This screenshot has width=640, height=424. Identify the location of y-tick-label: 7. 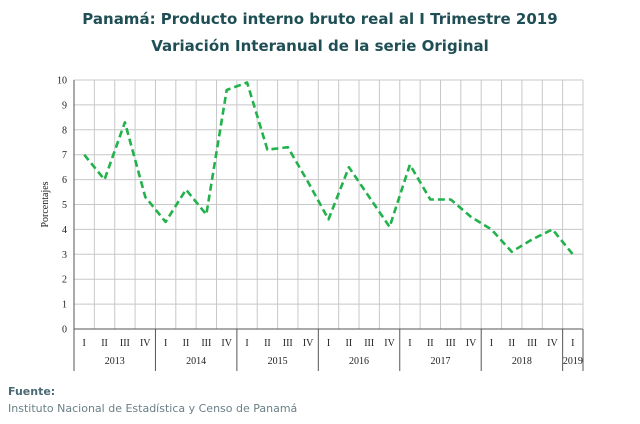
(64, 155).